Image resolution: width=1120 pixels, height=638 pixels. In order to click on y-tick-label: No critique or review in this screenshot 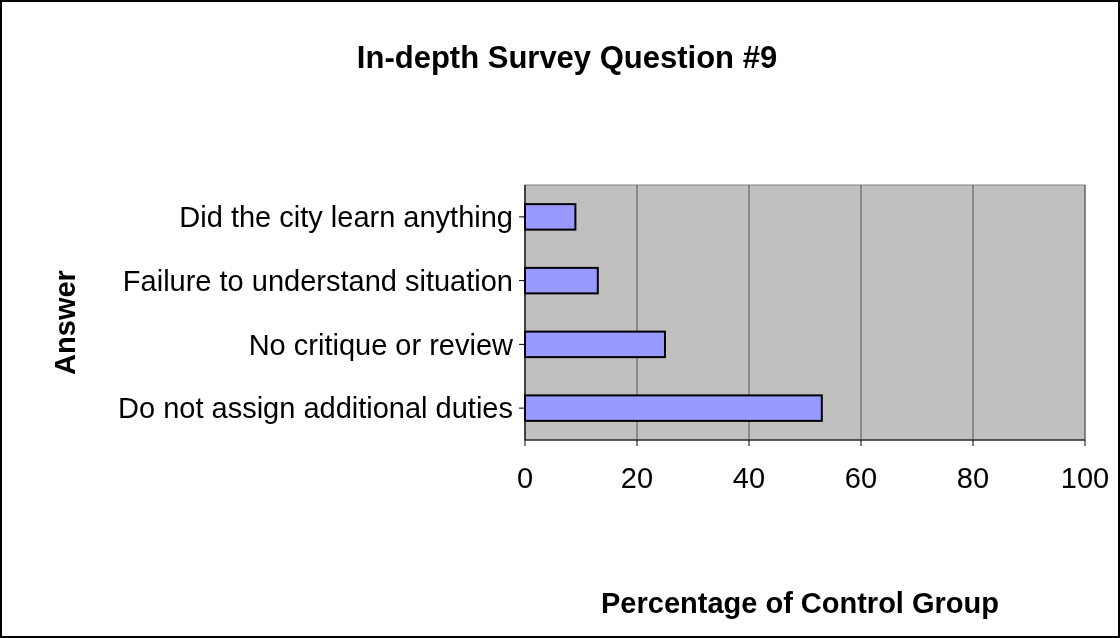, I will do `click(381, 344)`.